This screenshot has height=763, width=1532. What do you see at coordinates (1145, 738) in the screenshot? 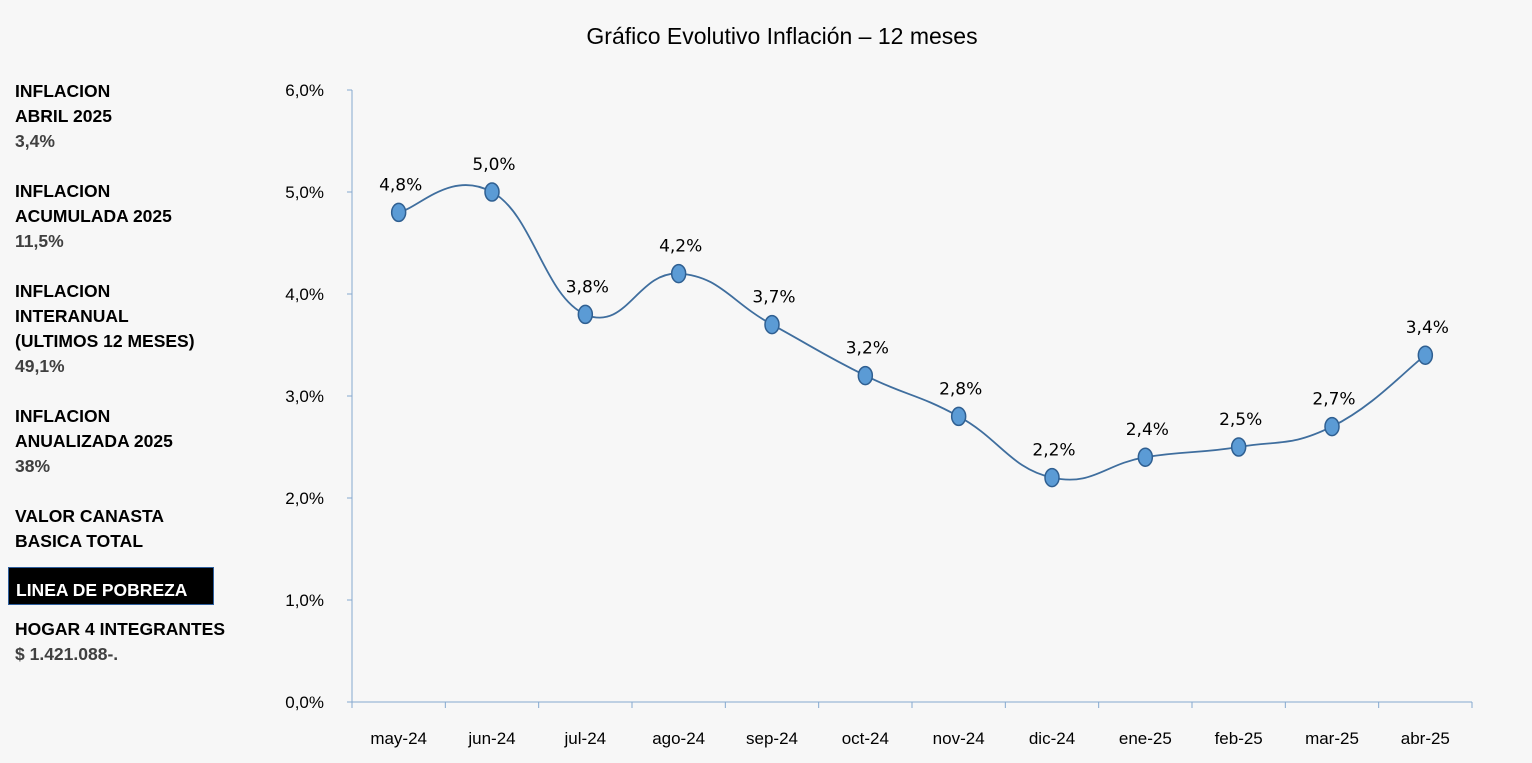
I see `x-tick-label: ene-25` at bounding box center [1145, 738].